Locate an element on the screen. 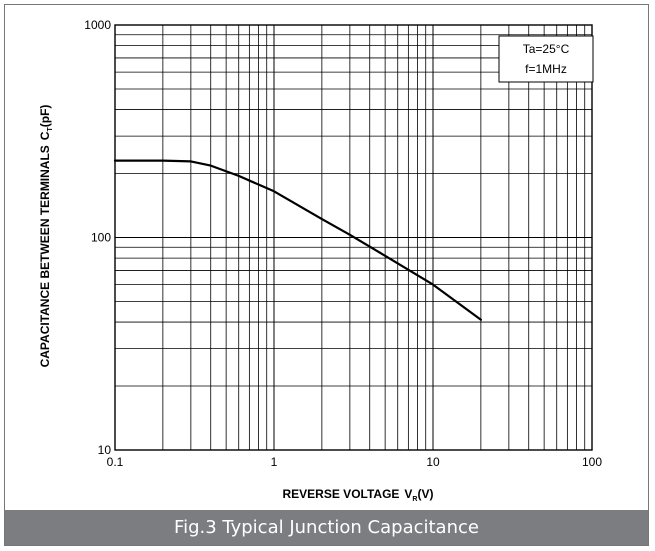  x-tick-labels: 0.1 1 10 100 is located at coordinates (355, 462).